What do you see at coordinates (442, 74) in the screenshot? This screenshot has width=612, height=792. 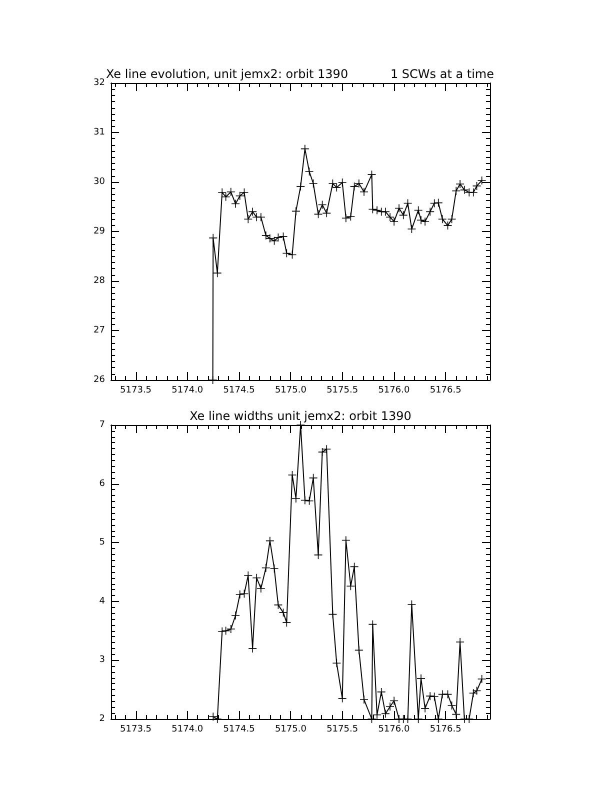 I see `chart-subtitle: 1 SCWs at a time` at bounding box center [442, 74].